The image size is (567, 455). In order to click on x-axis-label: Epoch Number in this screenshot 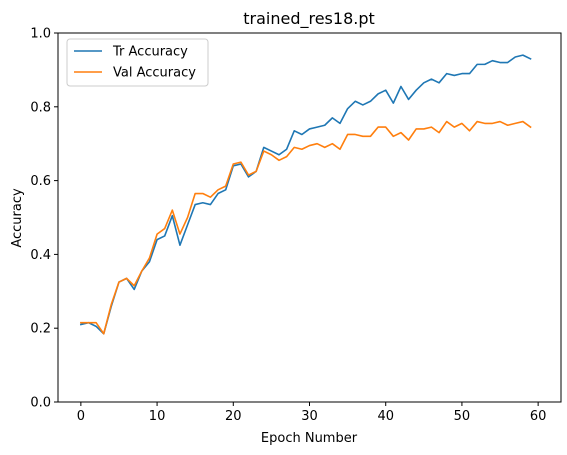, I will do `click(309, 438)`.